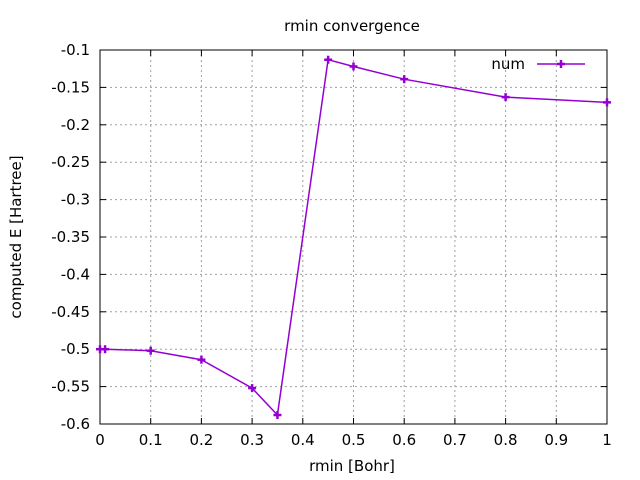 This screenshot has width=640, height=480. What do you see at coordinates (252, 440) in the screenshot?
I see `x-tick-label: 0.3` at bounding box center [252, 440].